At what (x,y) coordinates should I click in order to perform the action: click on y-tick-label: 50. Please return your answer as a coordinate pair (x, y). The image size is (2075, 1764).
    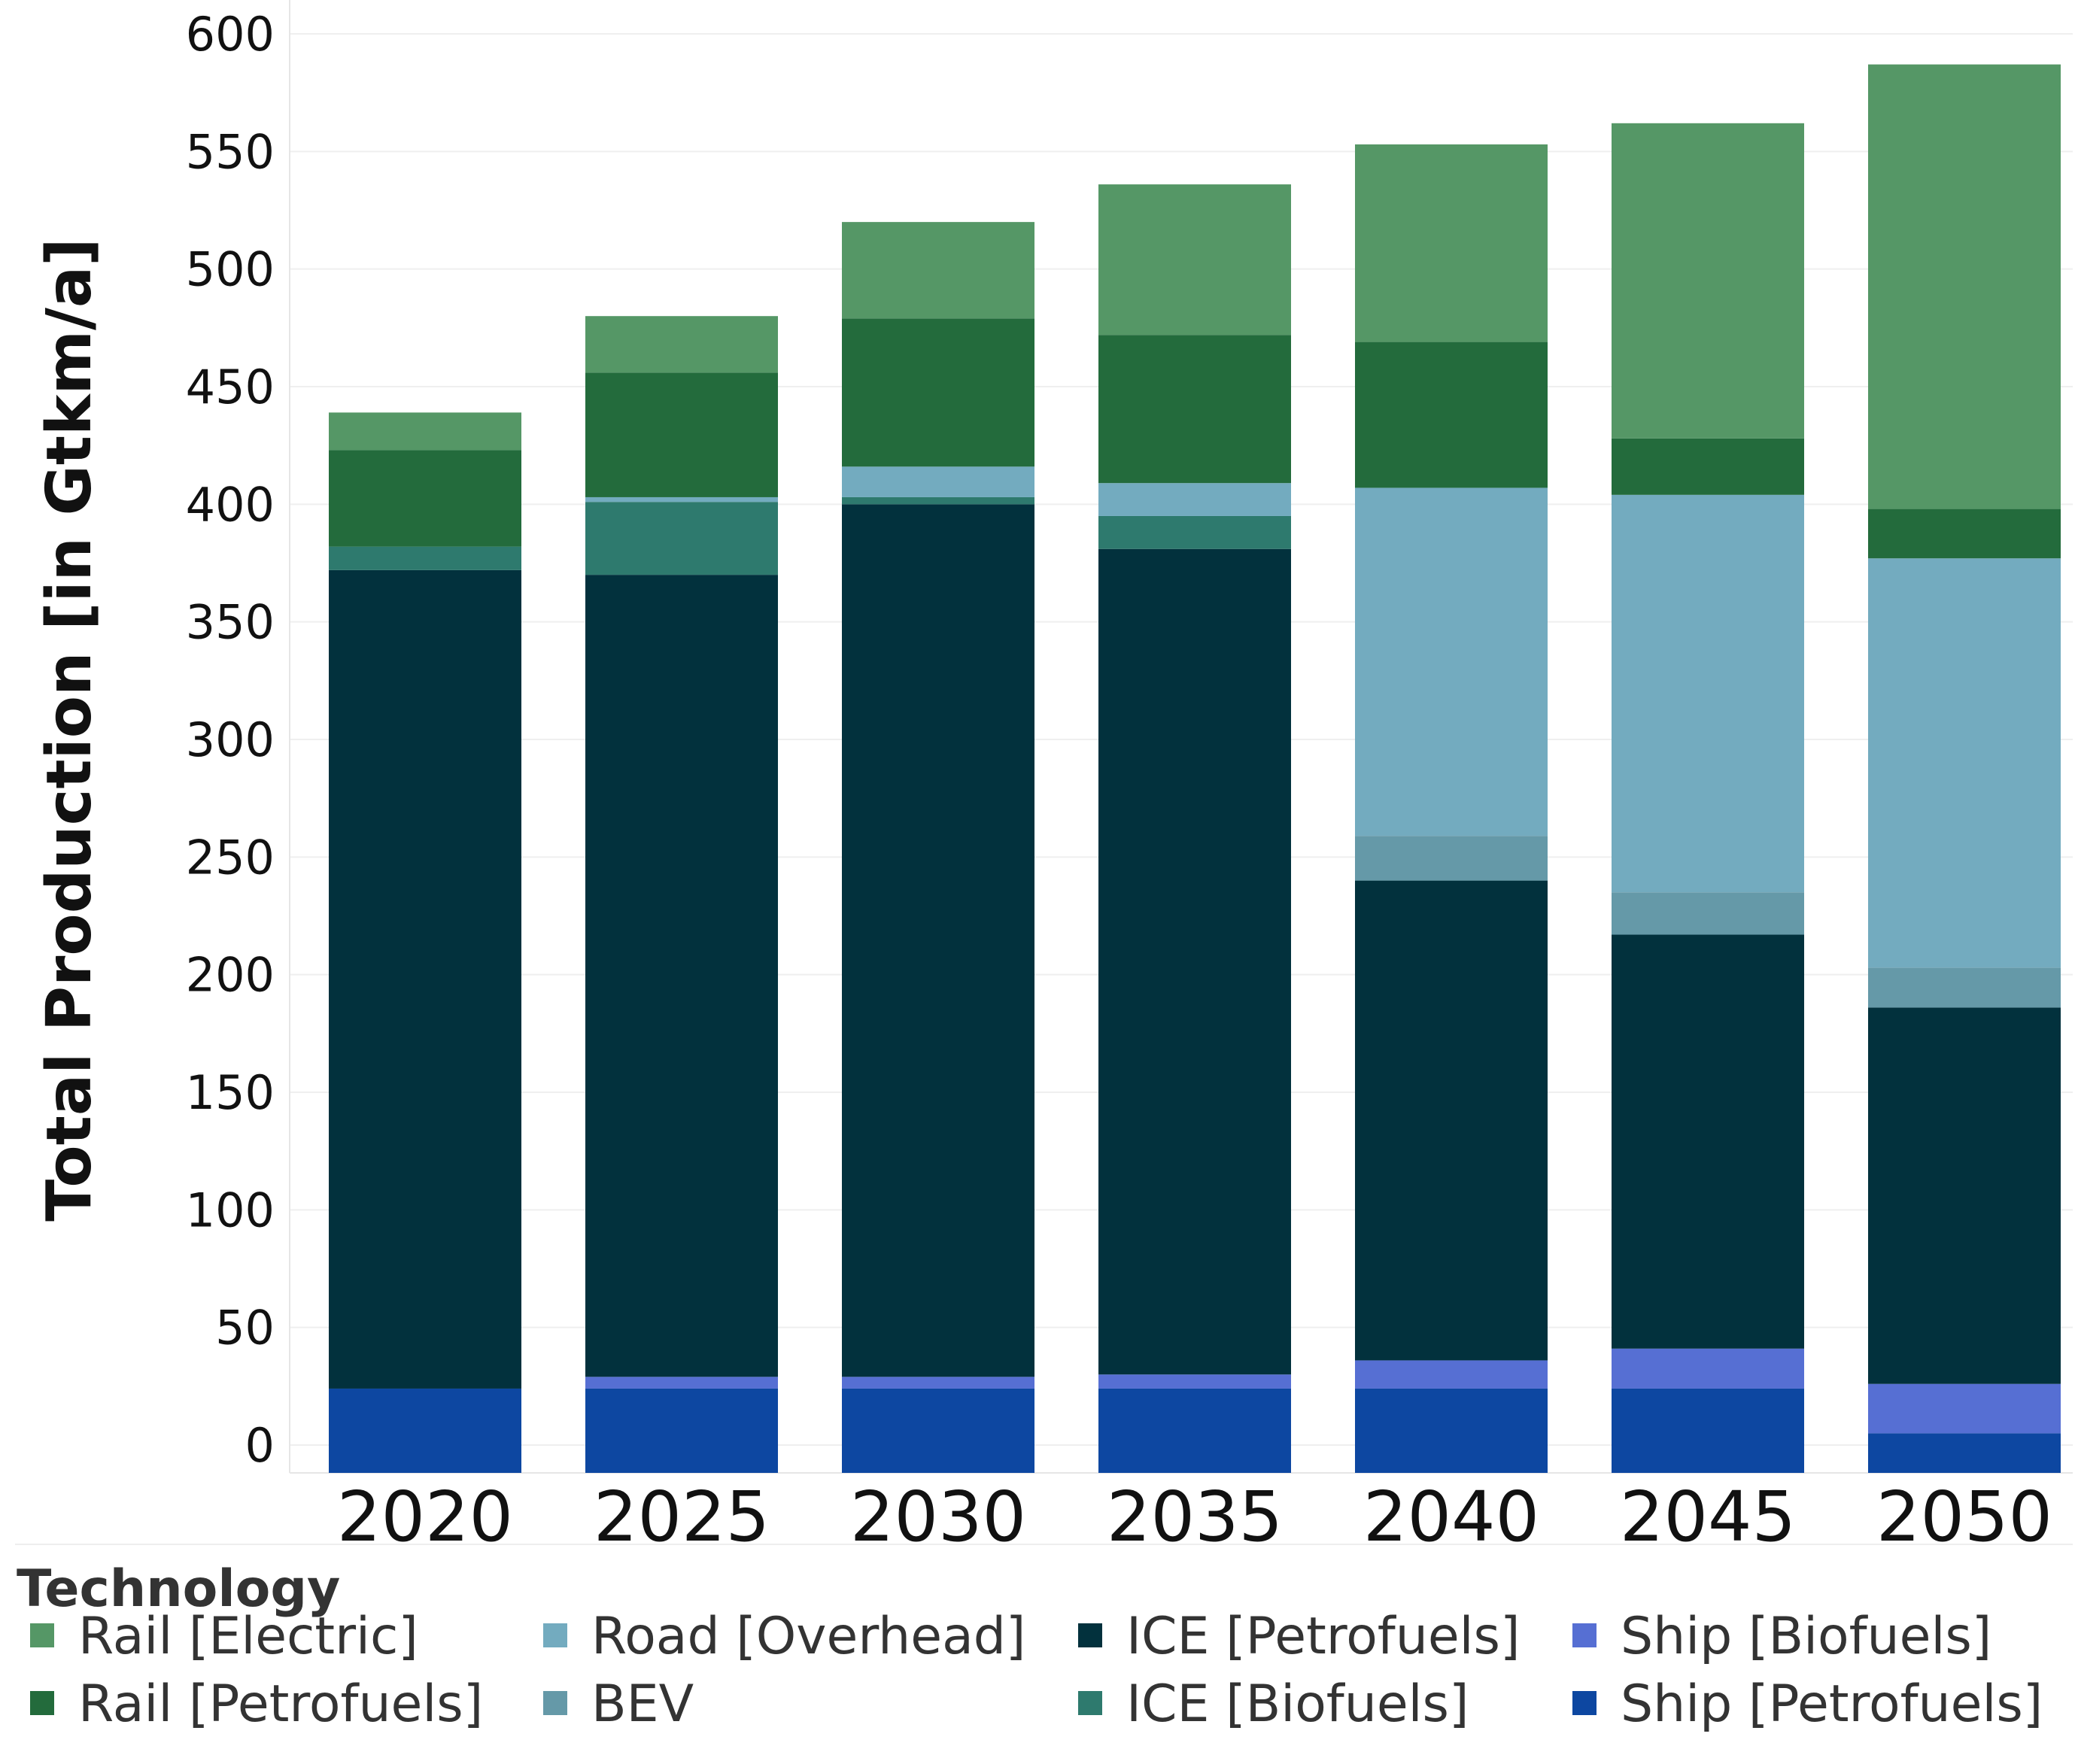
    Looking at the image, I should click on (245, 1328).